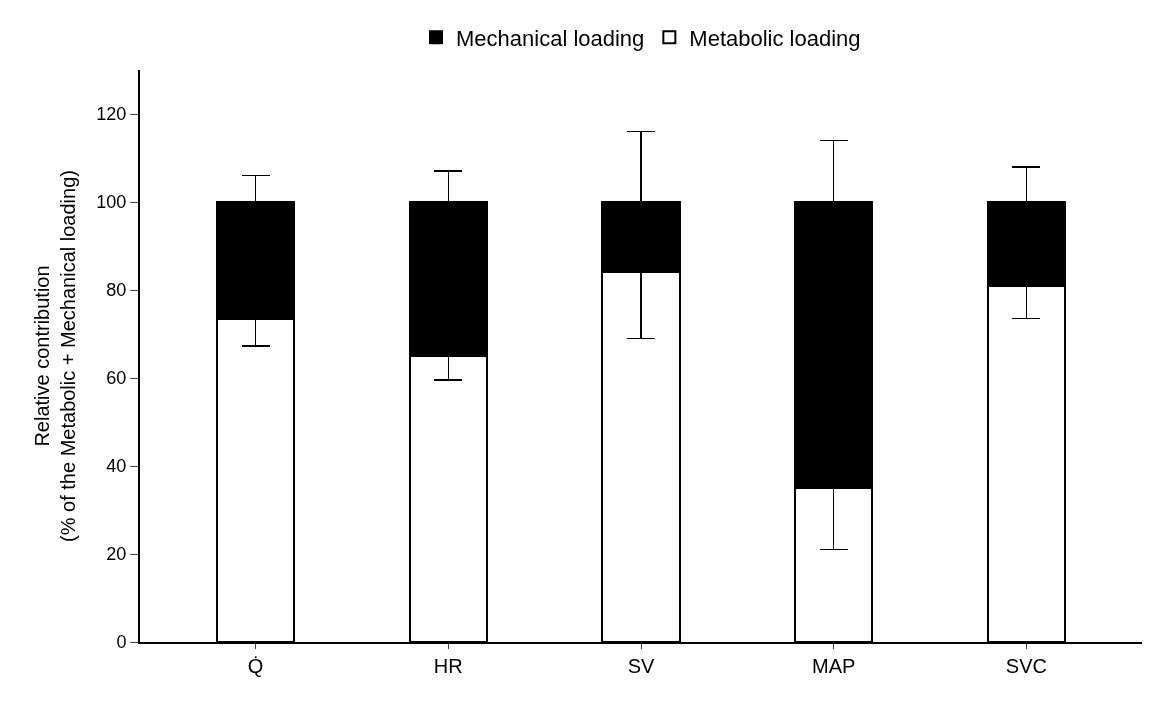 This screenshot has width=1172, height=702. Describe the element at coordinates (116, 378) in the screenshot. I see `y-tick-label: 60` at that location.